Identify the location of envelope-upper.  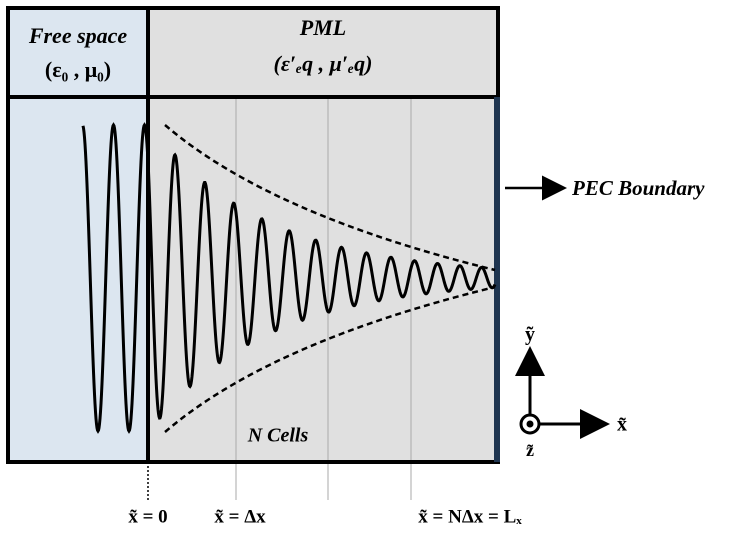
(330, 198).